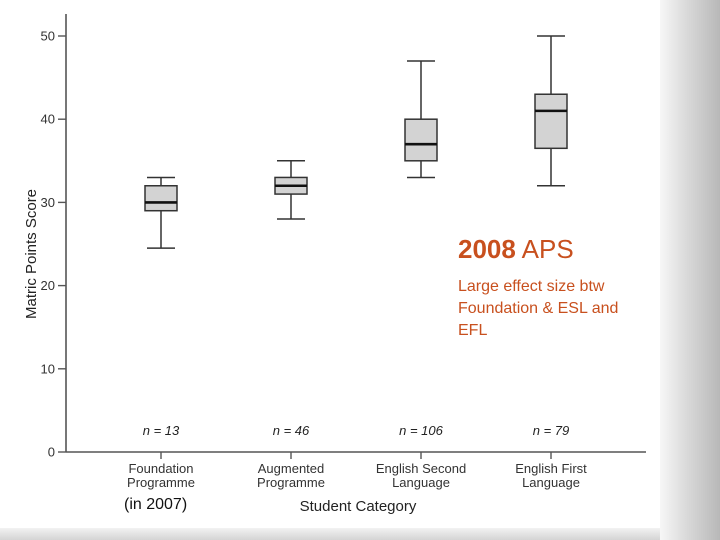 Image resolution: width=720 pixels, height=540 pixels. I want to click on x-axis-title: Student Category, so click(358, 506).